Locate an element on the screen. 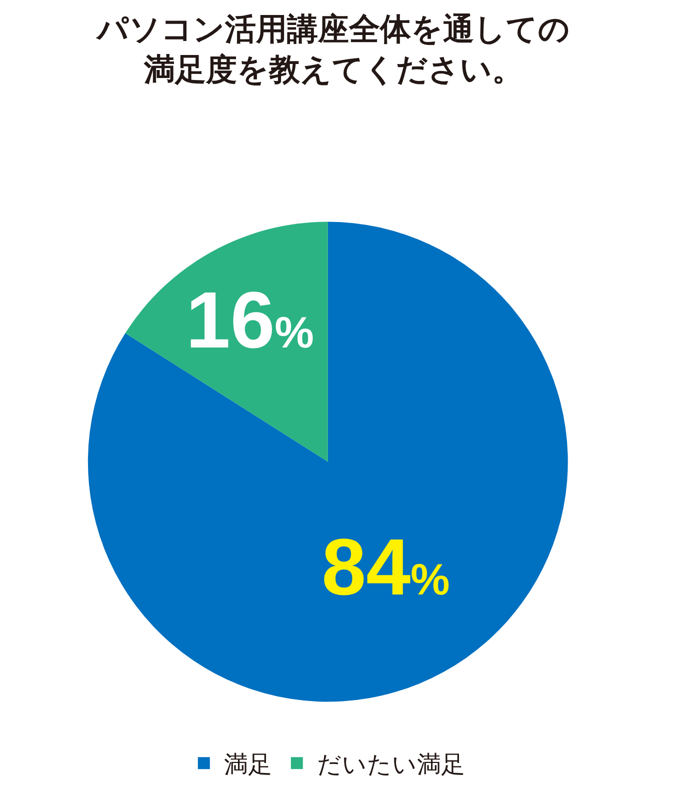 This screenshot has height=792, width=681. chart-title: パソコン活用講座全体を通しての満足度を教えてください。 is located at coordinates (332, 50).